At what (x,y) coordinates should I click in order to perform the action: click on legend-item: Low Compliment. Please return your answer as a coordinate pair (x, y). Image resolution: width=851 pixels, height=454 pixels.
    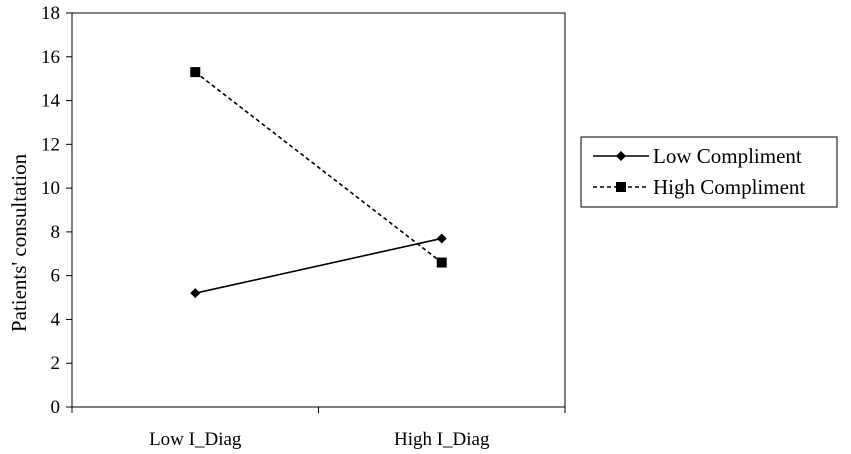
    Looking at the image, I should click on (697, 156).